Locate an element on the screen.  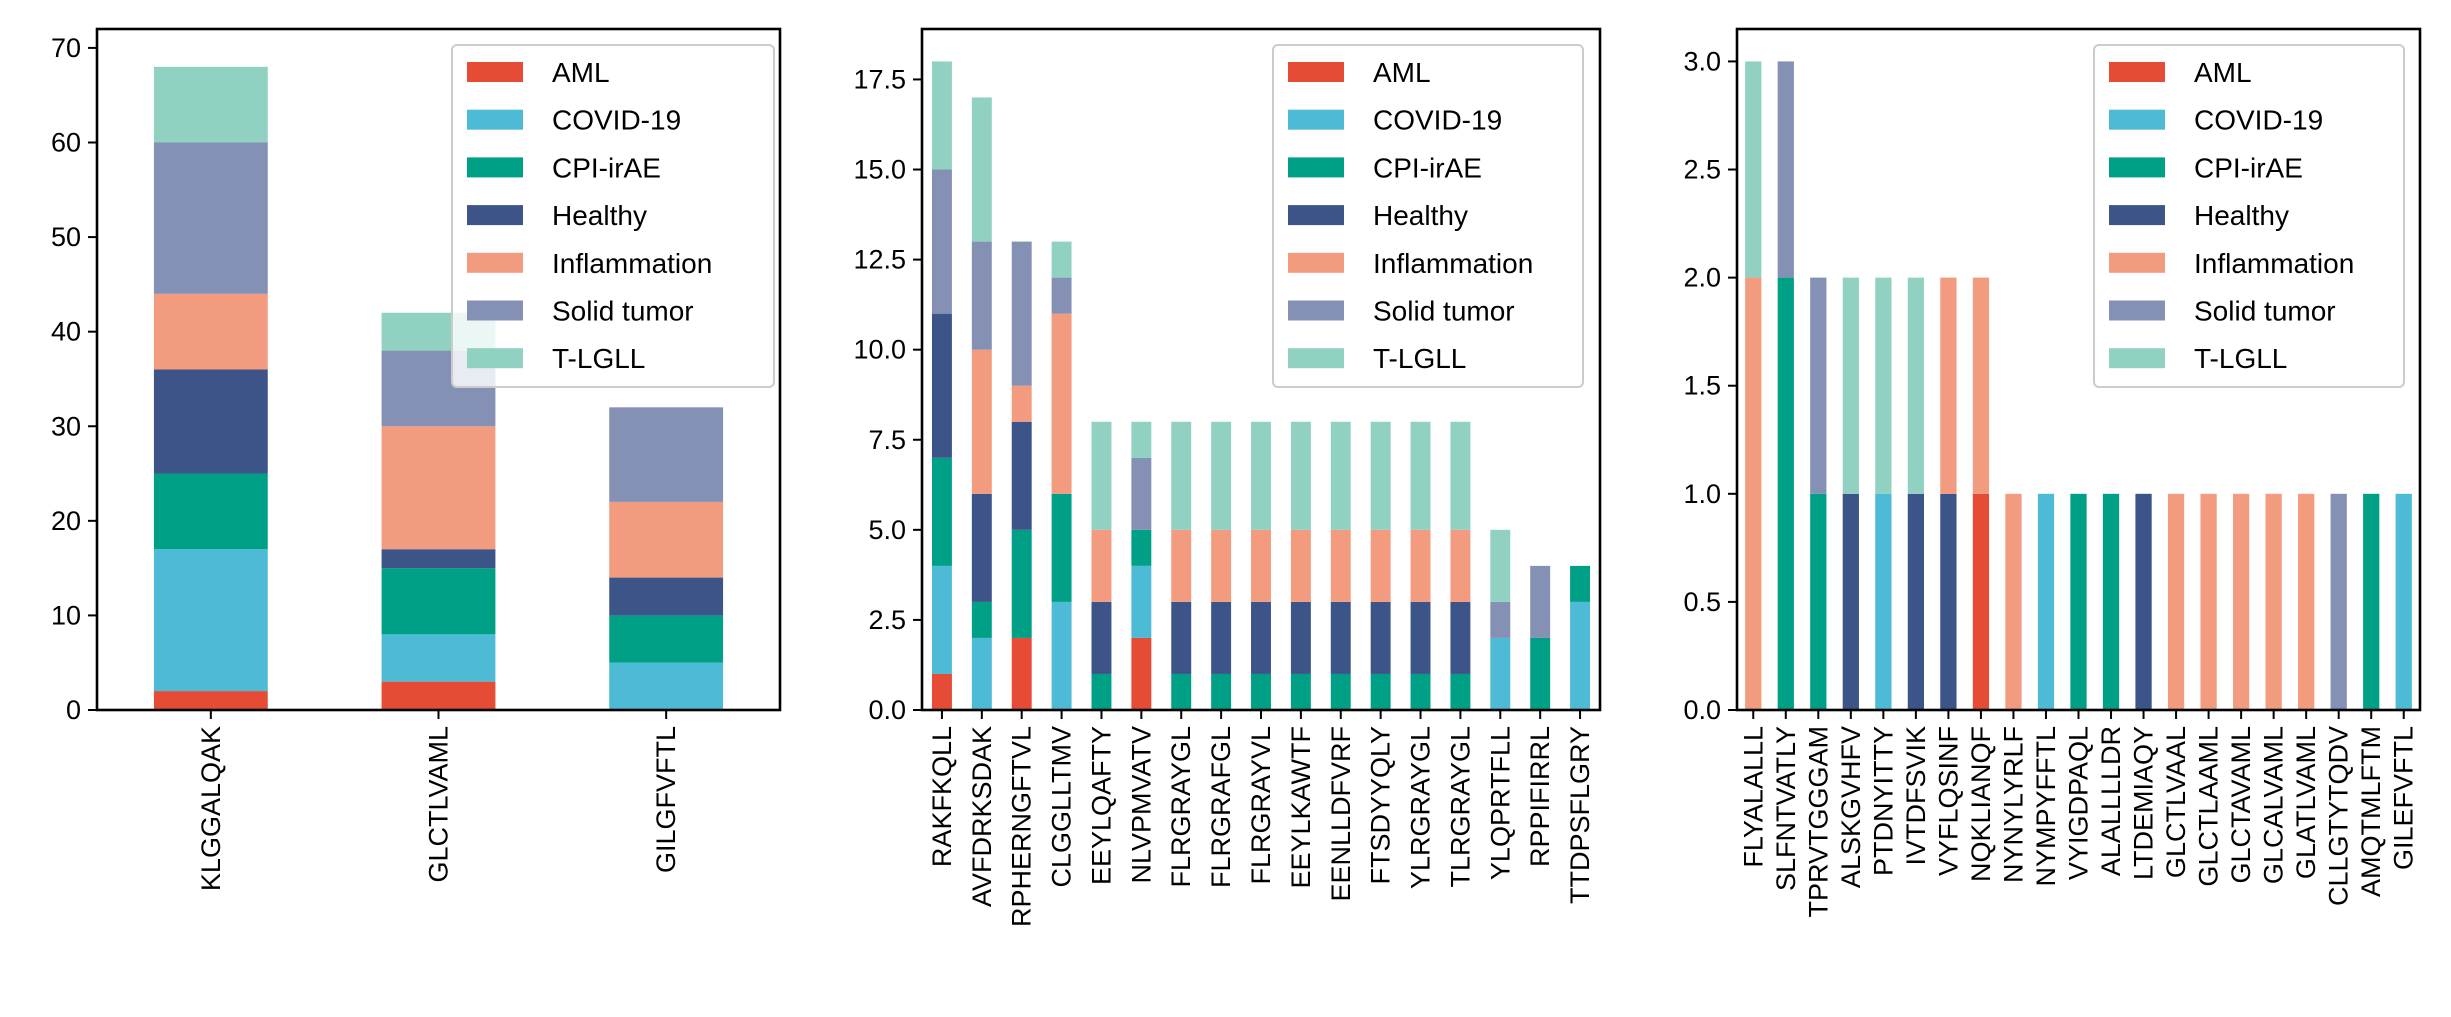
x-tick-label: NYNYLYRLF is located at coordinates (2013, 804).